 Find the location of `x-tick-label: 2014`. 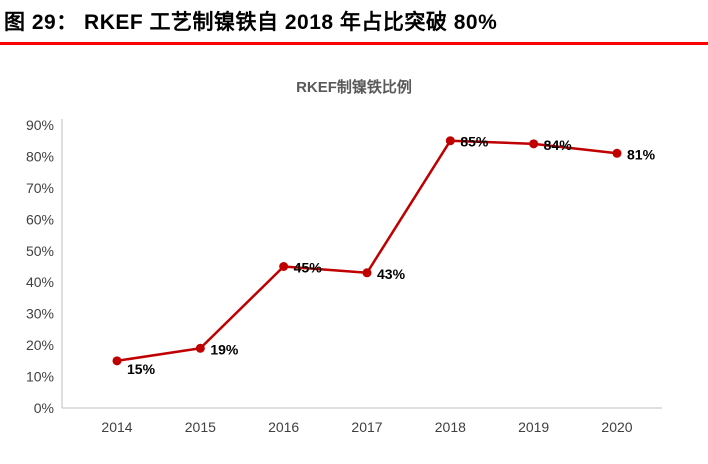

x-tick-label: 2014 is located at coordinates (116, 427).